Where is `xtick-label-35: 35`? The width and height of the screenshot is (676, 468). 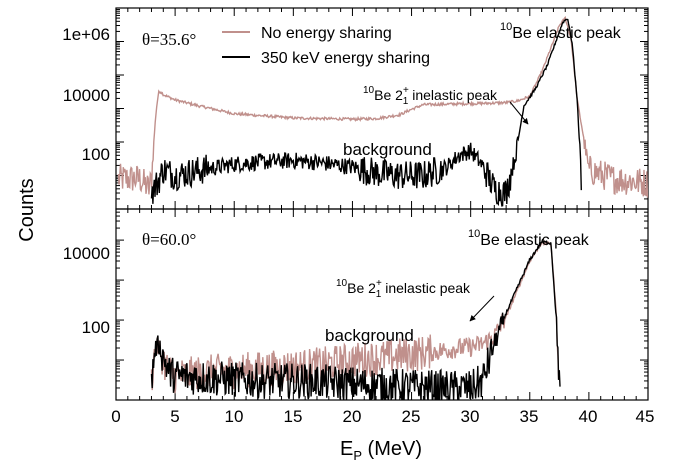
xtick-label-35: 35 is located at coordinates (529, 416).